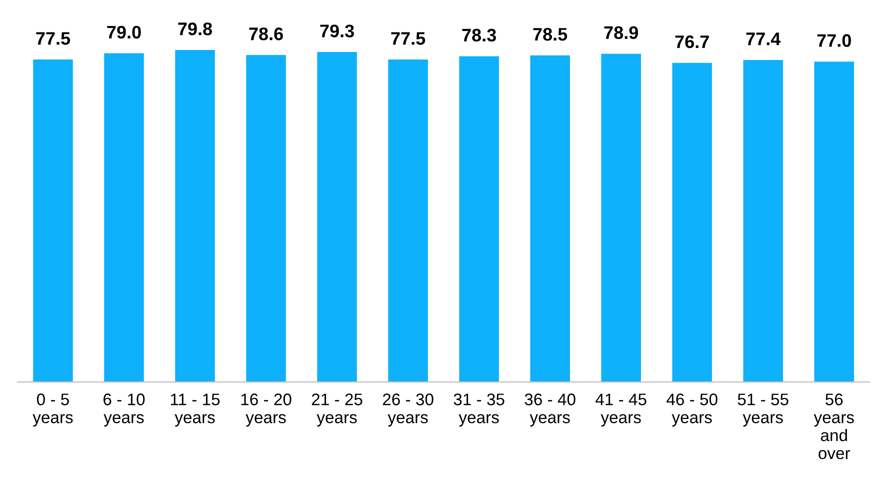  I want to click on x-tick-label: 16 - 20 years, so click(266, 410).